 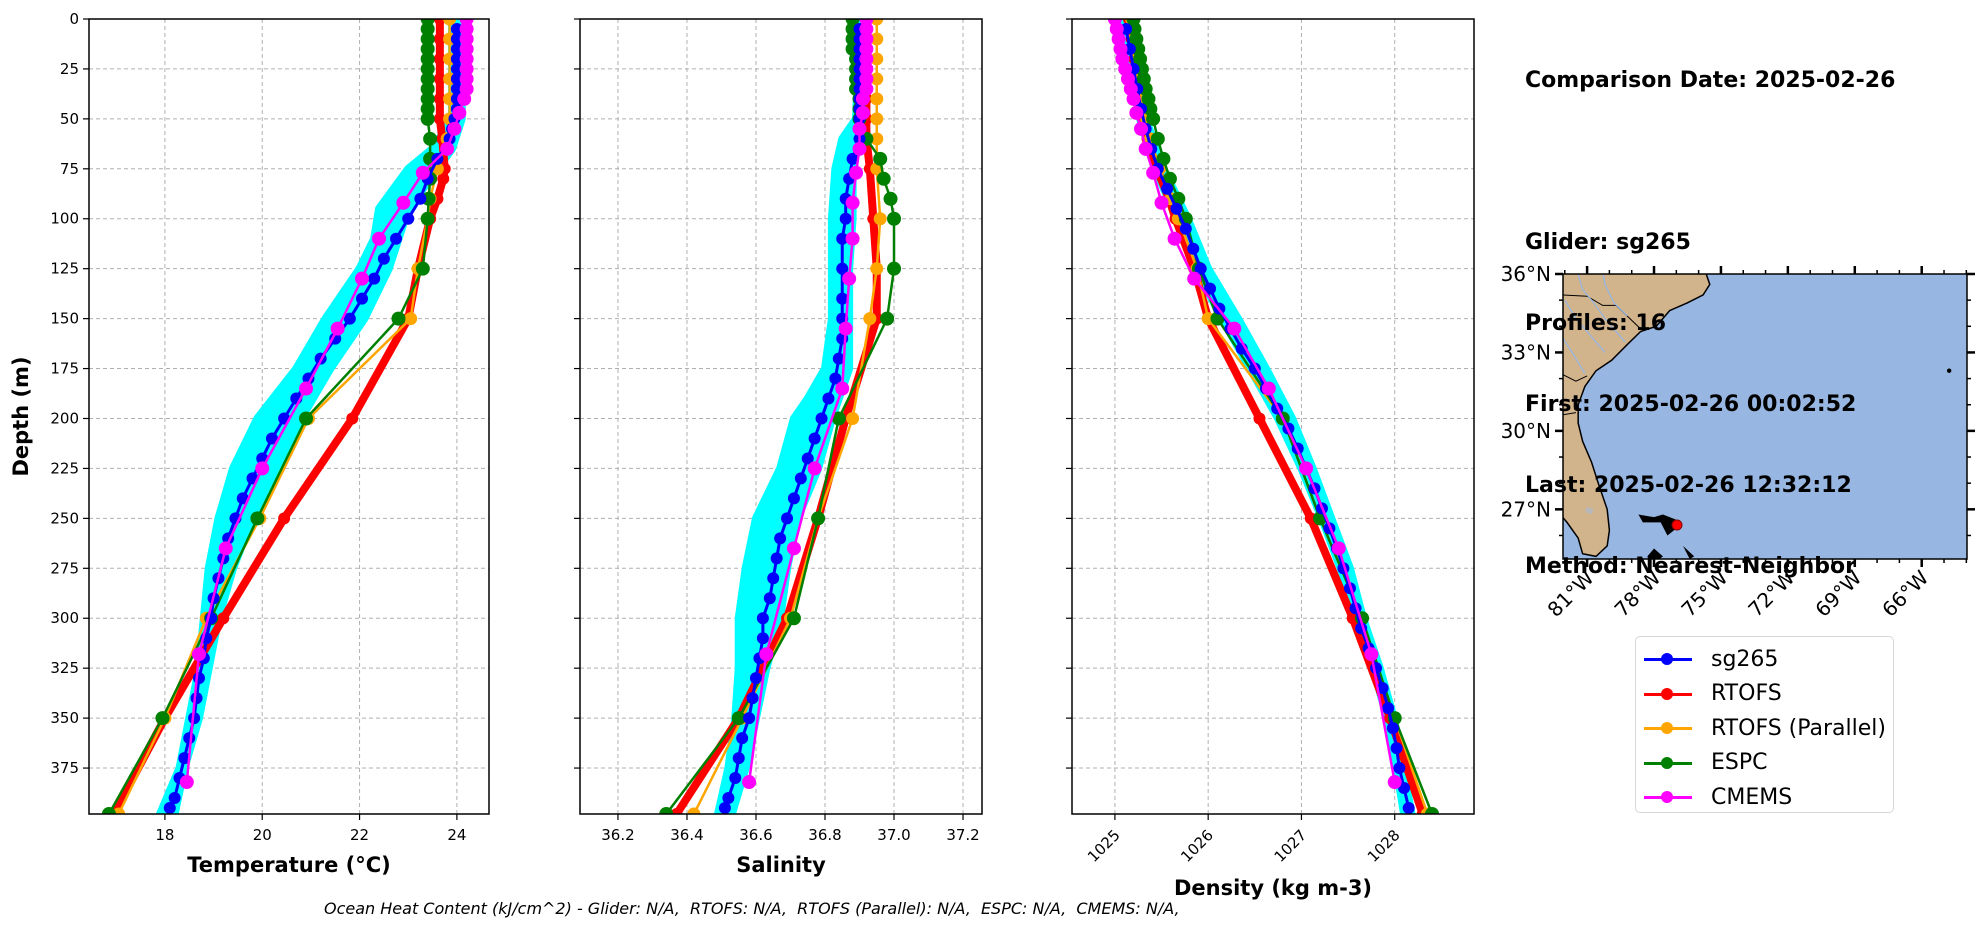 What do you see at coordinates (1689, 552) in the screenshot?
I see `bahamas-island` at bounding box center [1689, 552].